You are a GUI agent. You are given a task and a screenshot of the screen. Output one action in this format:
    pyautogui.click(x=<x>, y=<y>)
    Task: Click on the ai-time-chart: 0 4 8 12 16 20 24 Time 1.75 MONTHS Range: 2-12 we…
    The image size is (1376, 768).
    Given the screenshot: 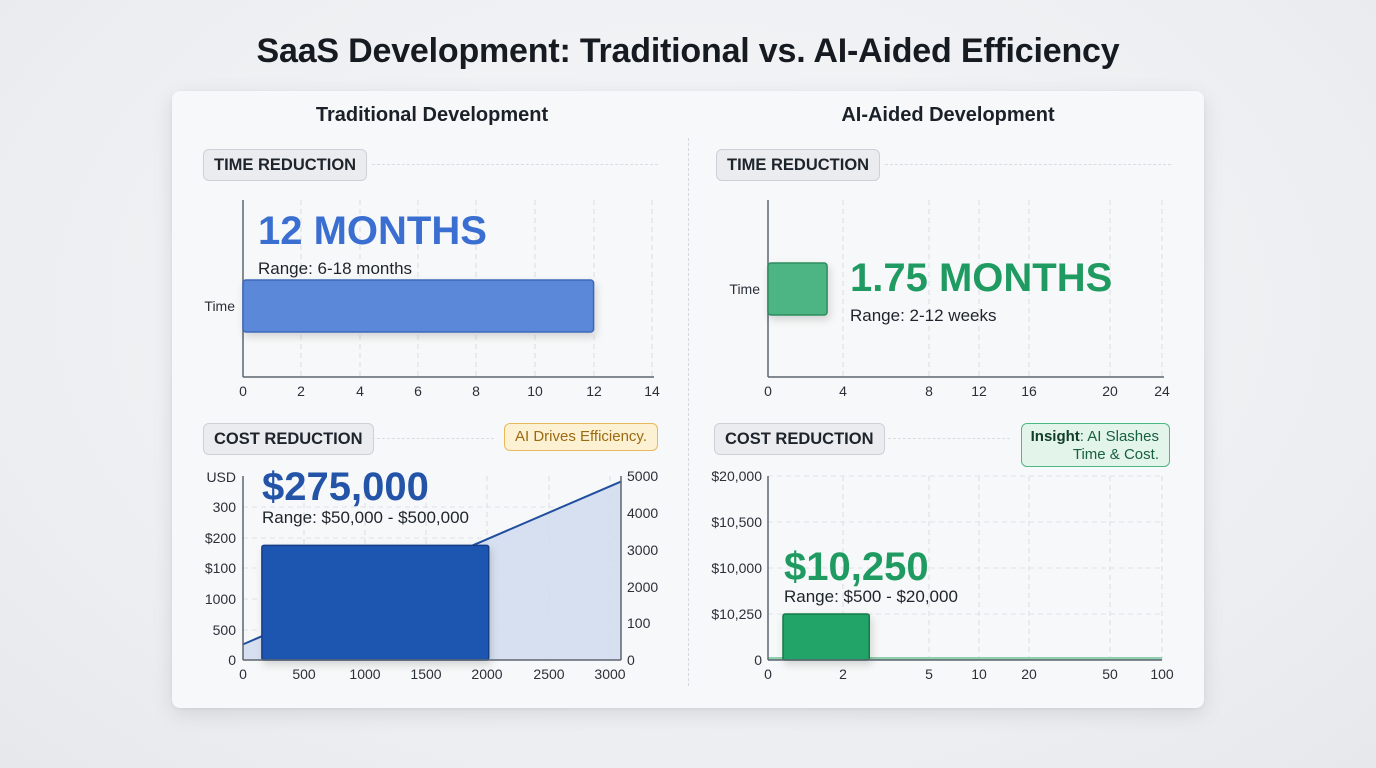 What is the action you would take?
    pyautogui.click(x=949, y=299)
    